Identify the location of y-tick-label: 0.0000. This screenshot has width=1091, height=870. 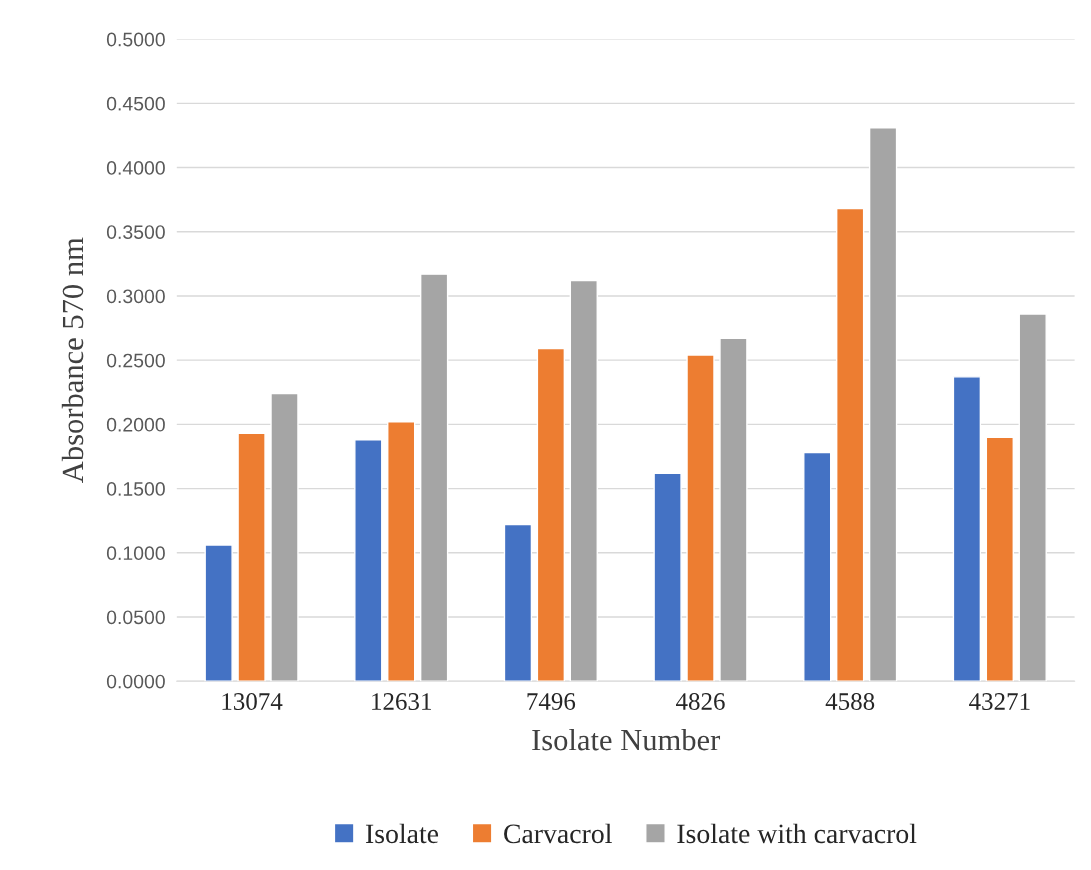
(135, 681).